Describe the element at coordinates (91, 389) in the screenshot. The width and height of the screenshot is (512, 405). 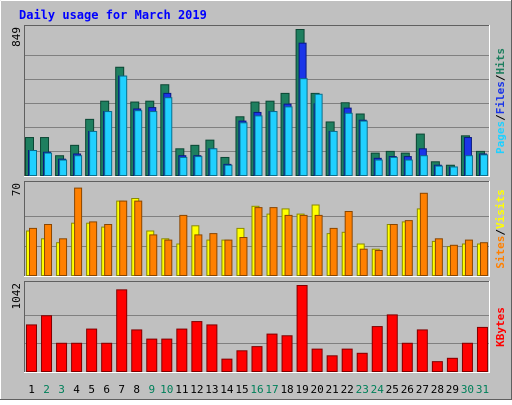
I see `day-label: 5` at that location.